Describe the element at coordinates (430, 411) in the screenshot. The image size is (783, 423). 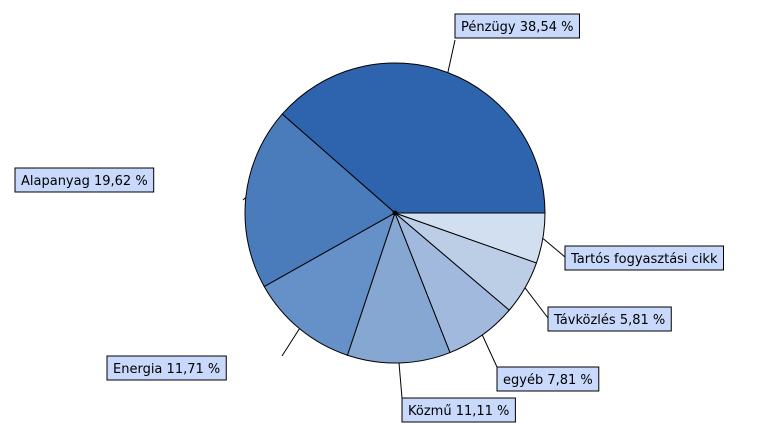
I see `label-name: Közmű` at that location.